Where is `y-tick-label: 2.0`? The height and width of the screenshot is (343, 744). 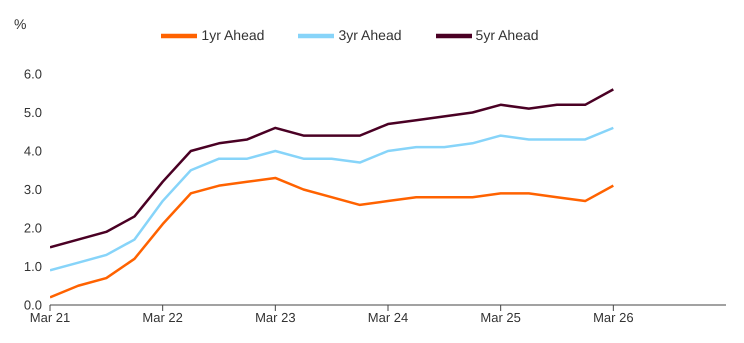
y-tick-label: 2.0 is located at coordinates (33, 228).